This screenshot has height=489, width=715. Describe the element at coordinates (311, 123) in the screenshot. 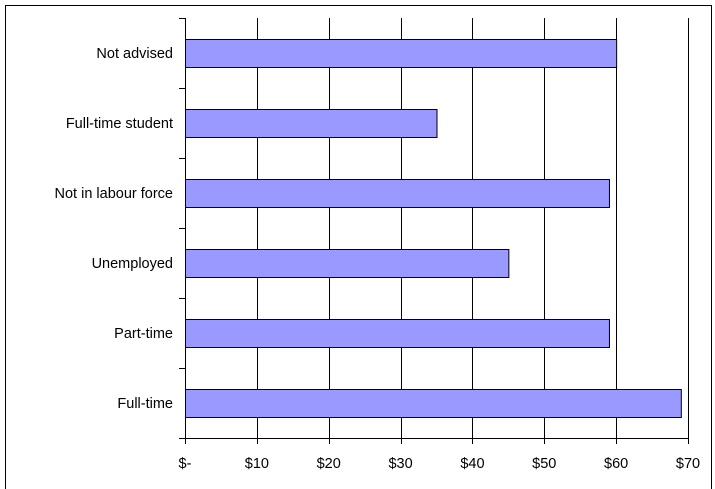

I see `bar-full-time-student` at that location.